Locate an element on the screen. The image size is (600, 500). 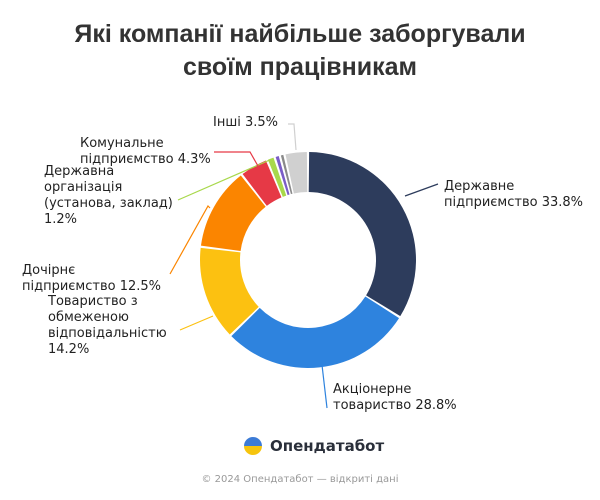
slice-dochirne is located at coordinates (233, 213).